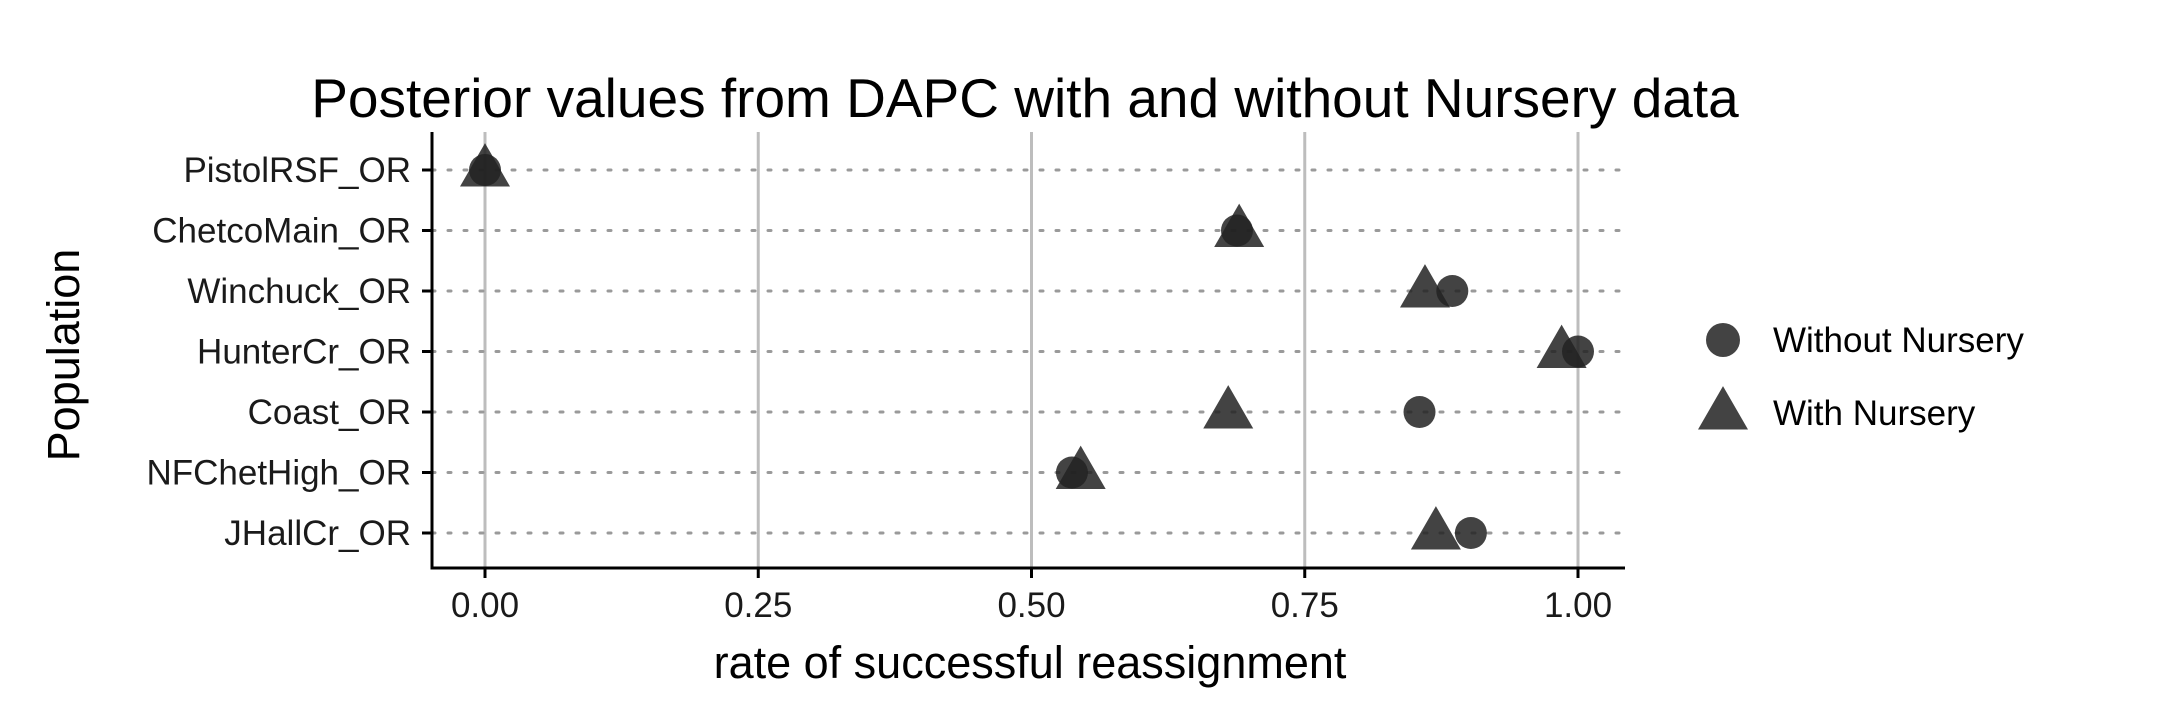 This screenshot has height=720, width=2161. What do you see at coordinates (1031, 605) in the screenshot?
I see `x-tick-label-2: 0.50` at bounding box center [1031, 605].